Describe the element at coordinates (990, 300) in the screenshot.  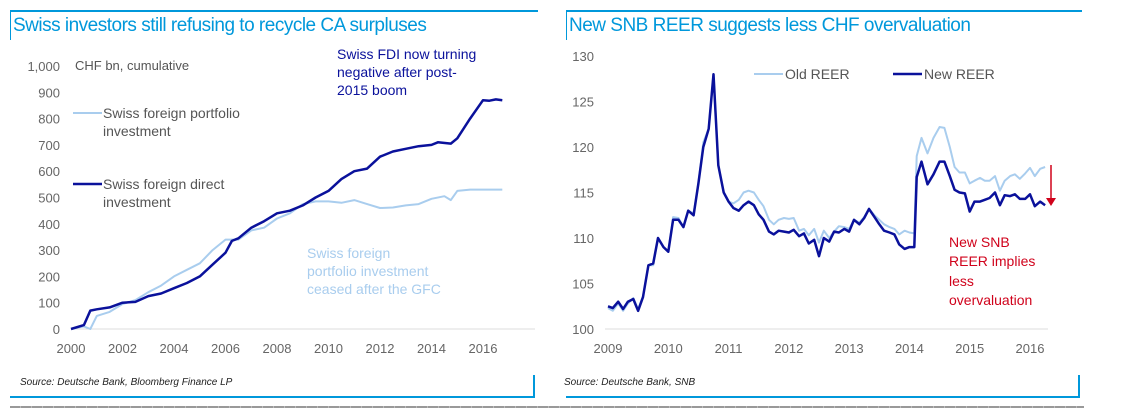
I see `reer-annotation-4: overvaluation` at that location.